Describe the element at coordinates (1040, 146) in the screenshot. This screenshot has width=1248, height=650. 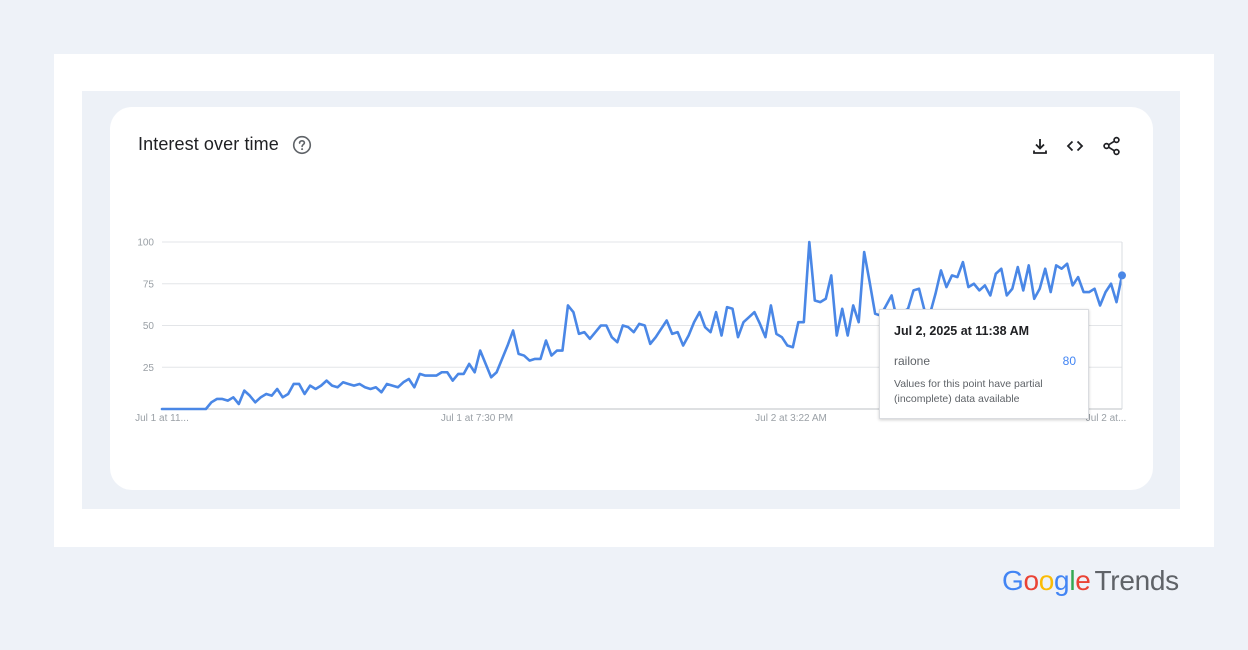
I see `download-icon` at that location.